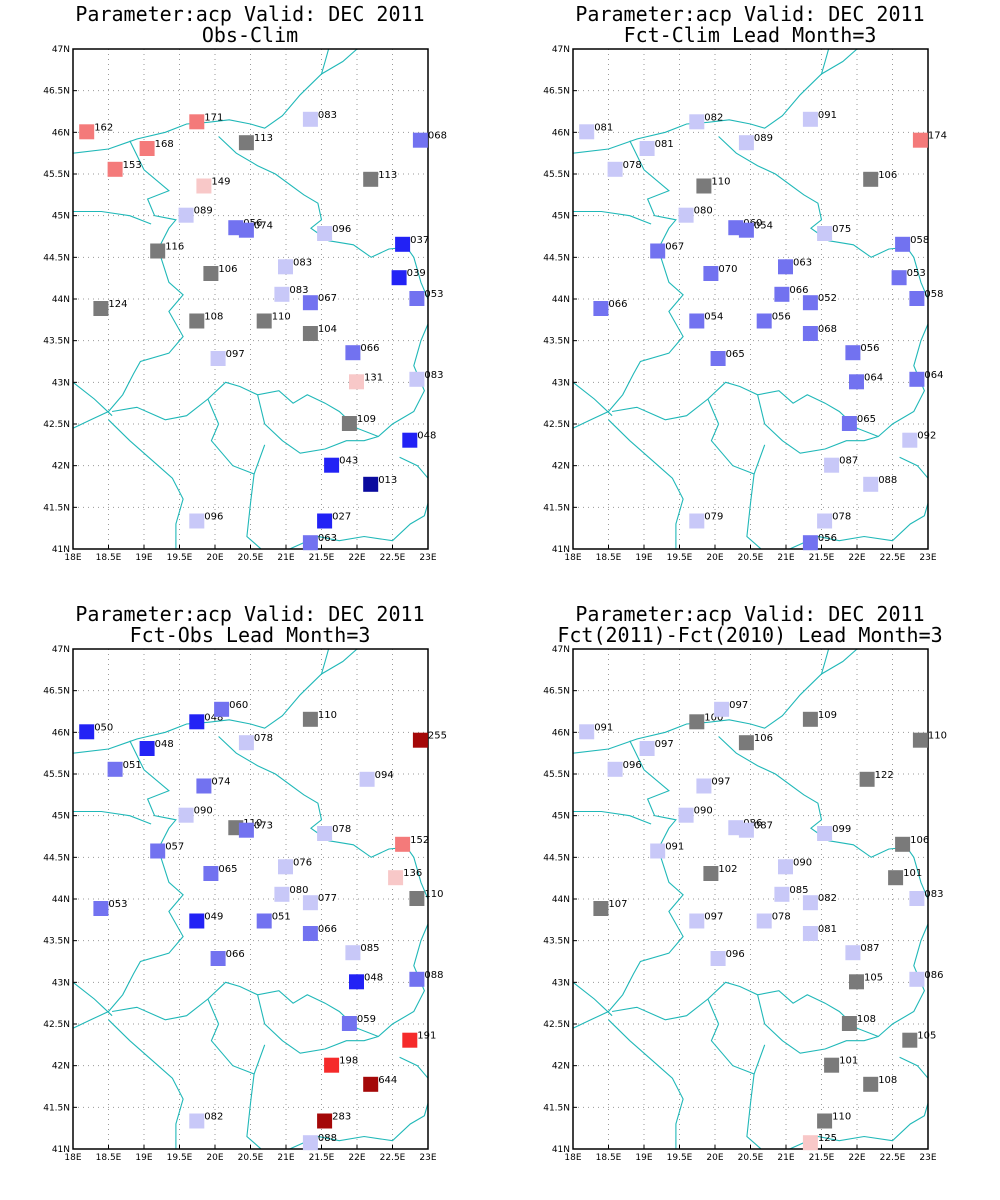  I want to click on station-value-label: 122, so click(884, 775).